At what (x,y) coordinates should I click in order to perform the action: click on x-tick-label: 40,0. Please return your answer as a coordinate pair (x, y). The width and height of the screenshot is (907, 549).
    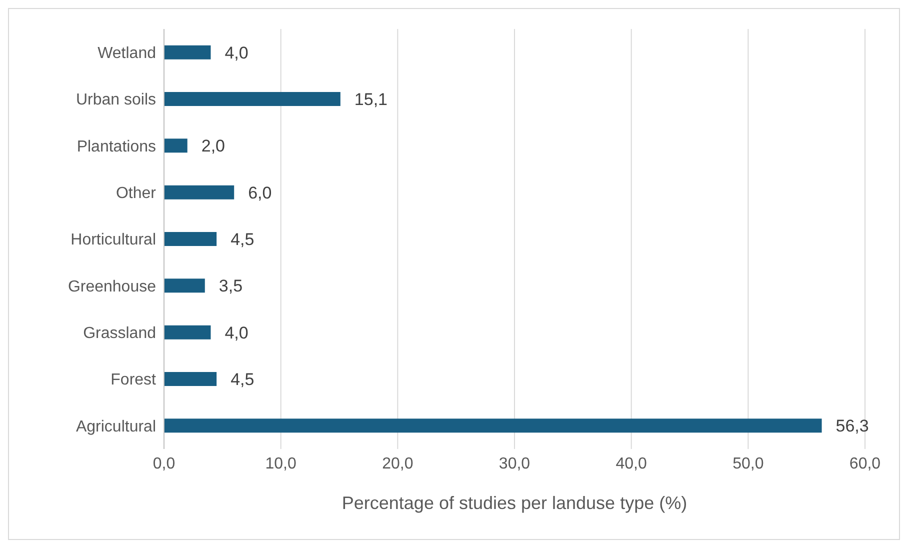
    Looking at the image, I should click on (632, 463).